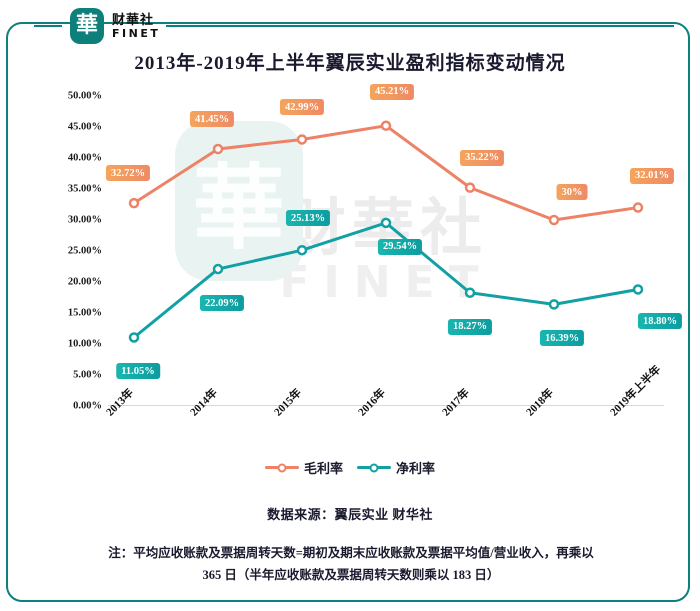  What do you see at coordinates (351, 574) in the screenshot?
I see `footnote-line-2: 365 日（半年应收账款及票据周转天数则乘以 183 日）` at bounding box center [351, 574].